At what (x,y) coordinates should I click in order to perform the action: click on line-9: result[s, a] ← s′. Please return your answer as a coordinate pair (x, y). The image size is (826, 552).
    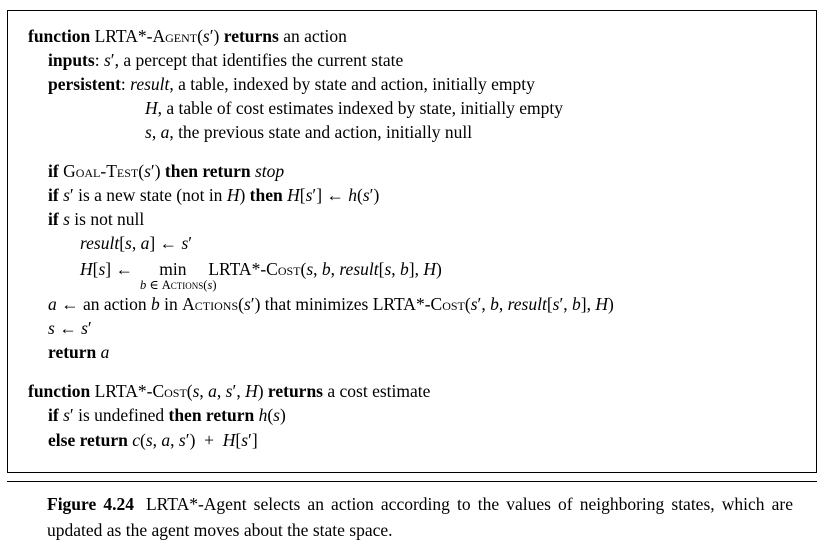
    Looking at the image, I should click on (136, 243).